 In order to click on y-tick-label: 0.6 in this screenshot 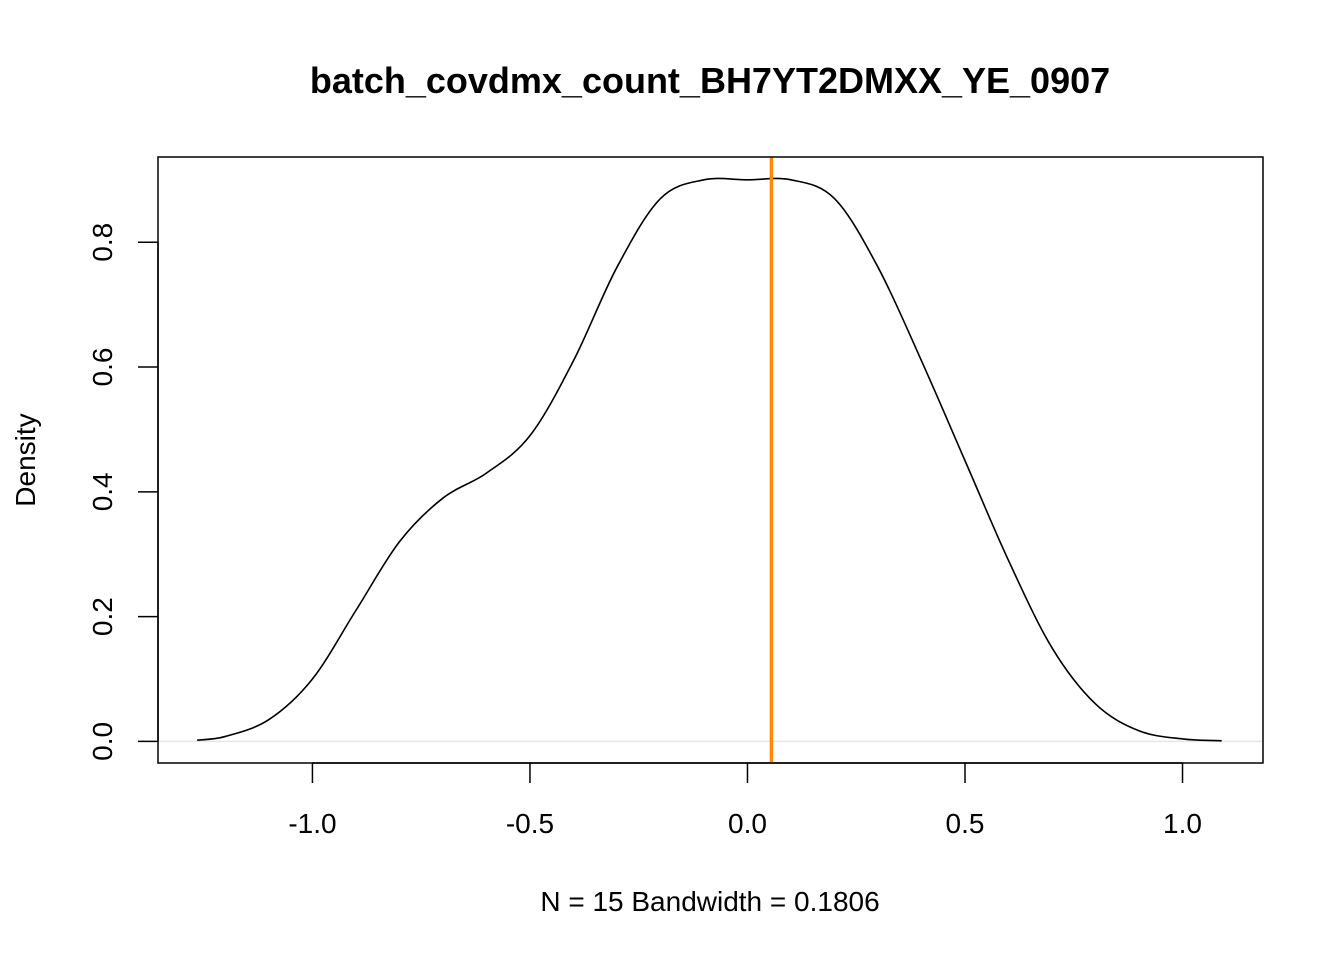, I will do `click(102, 367)`.